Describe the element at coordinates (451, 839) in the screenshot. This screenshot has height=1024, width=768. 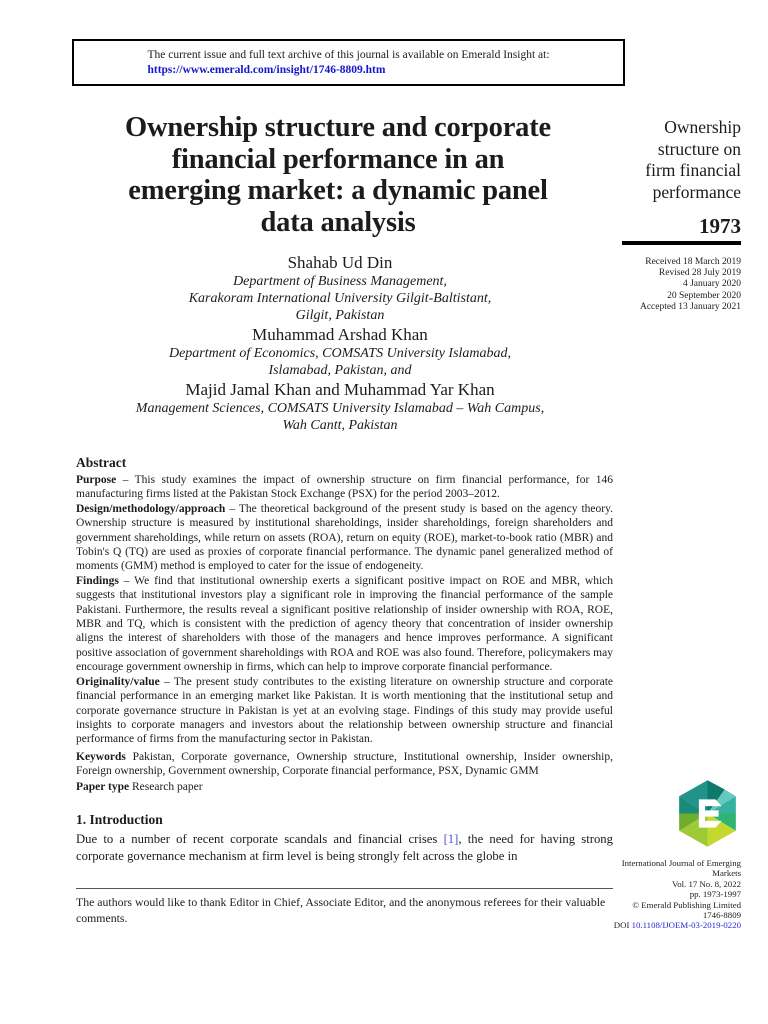
I see `citation-link-1: [1]` at that location.